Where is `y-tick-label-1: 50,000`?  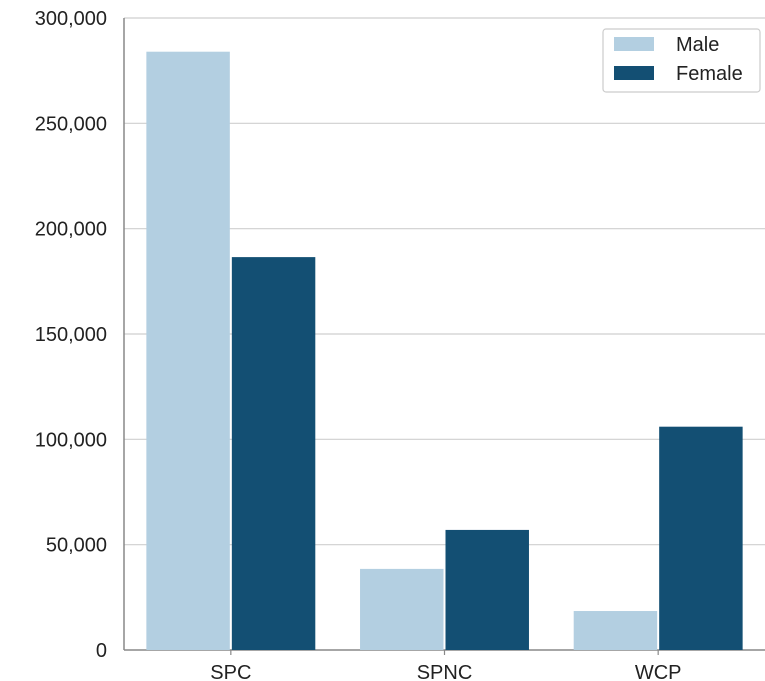 y-tick-label-1: 50,000 is located at coordinates (76, 546).